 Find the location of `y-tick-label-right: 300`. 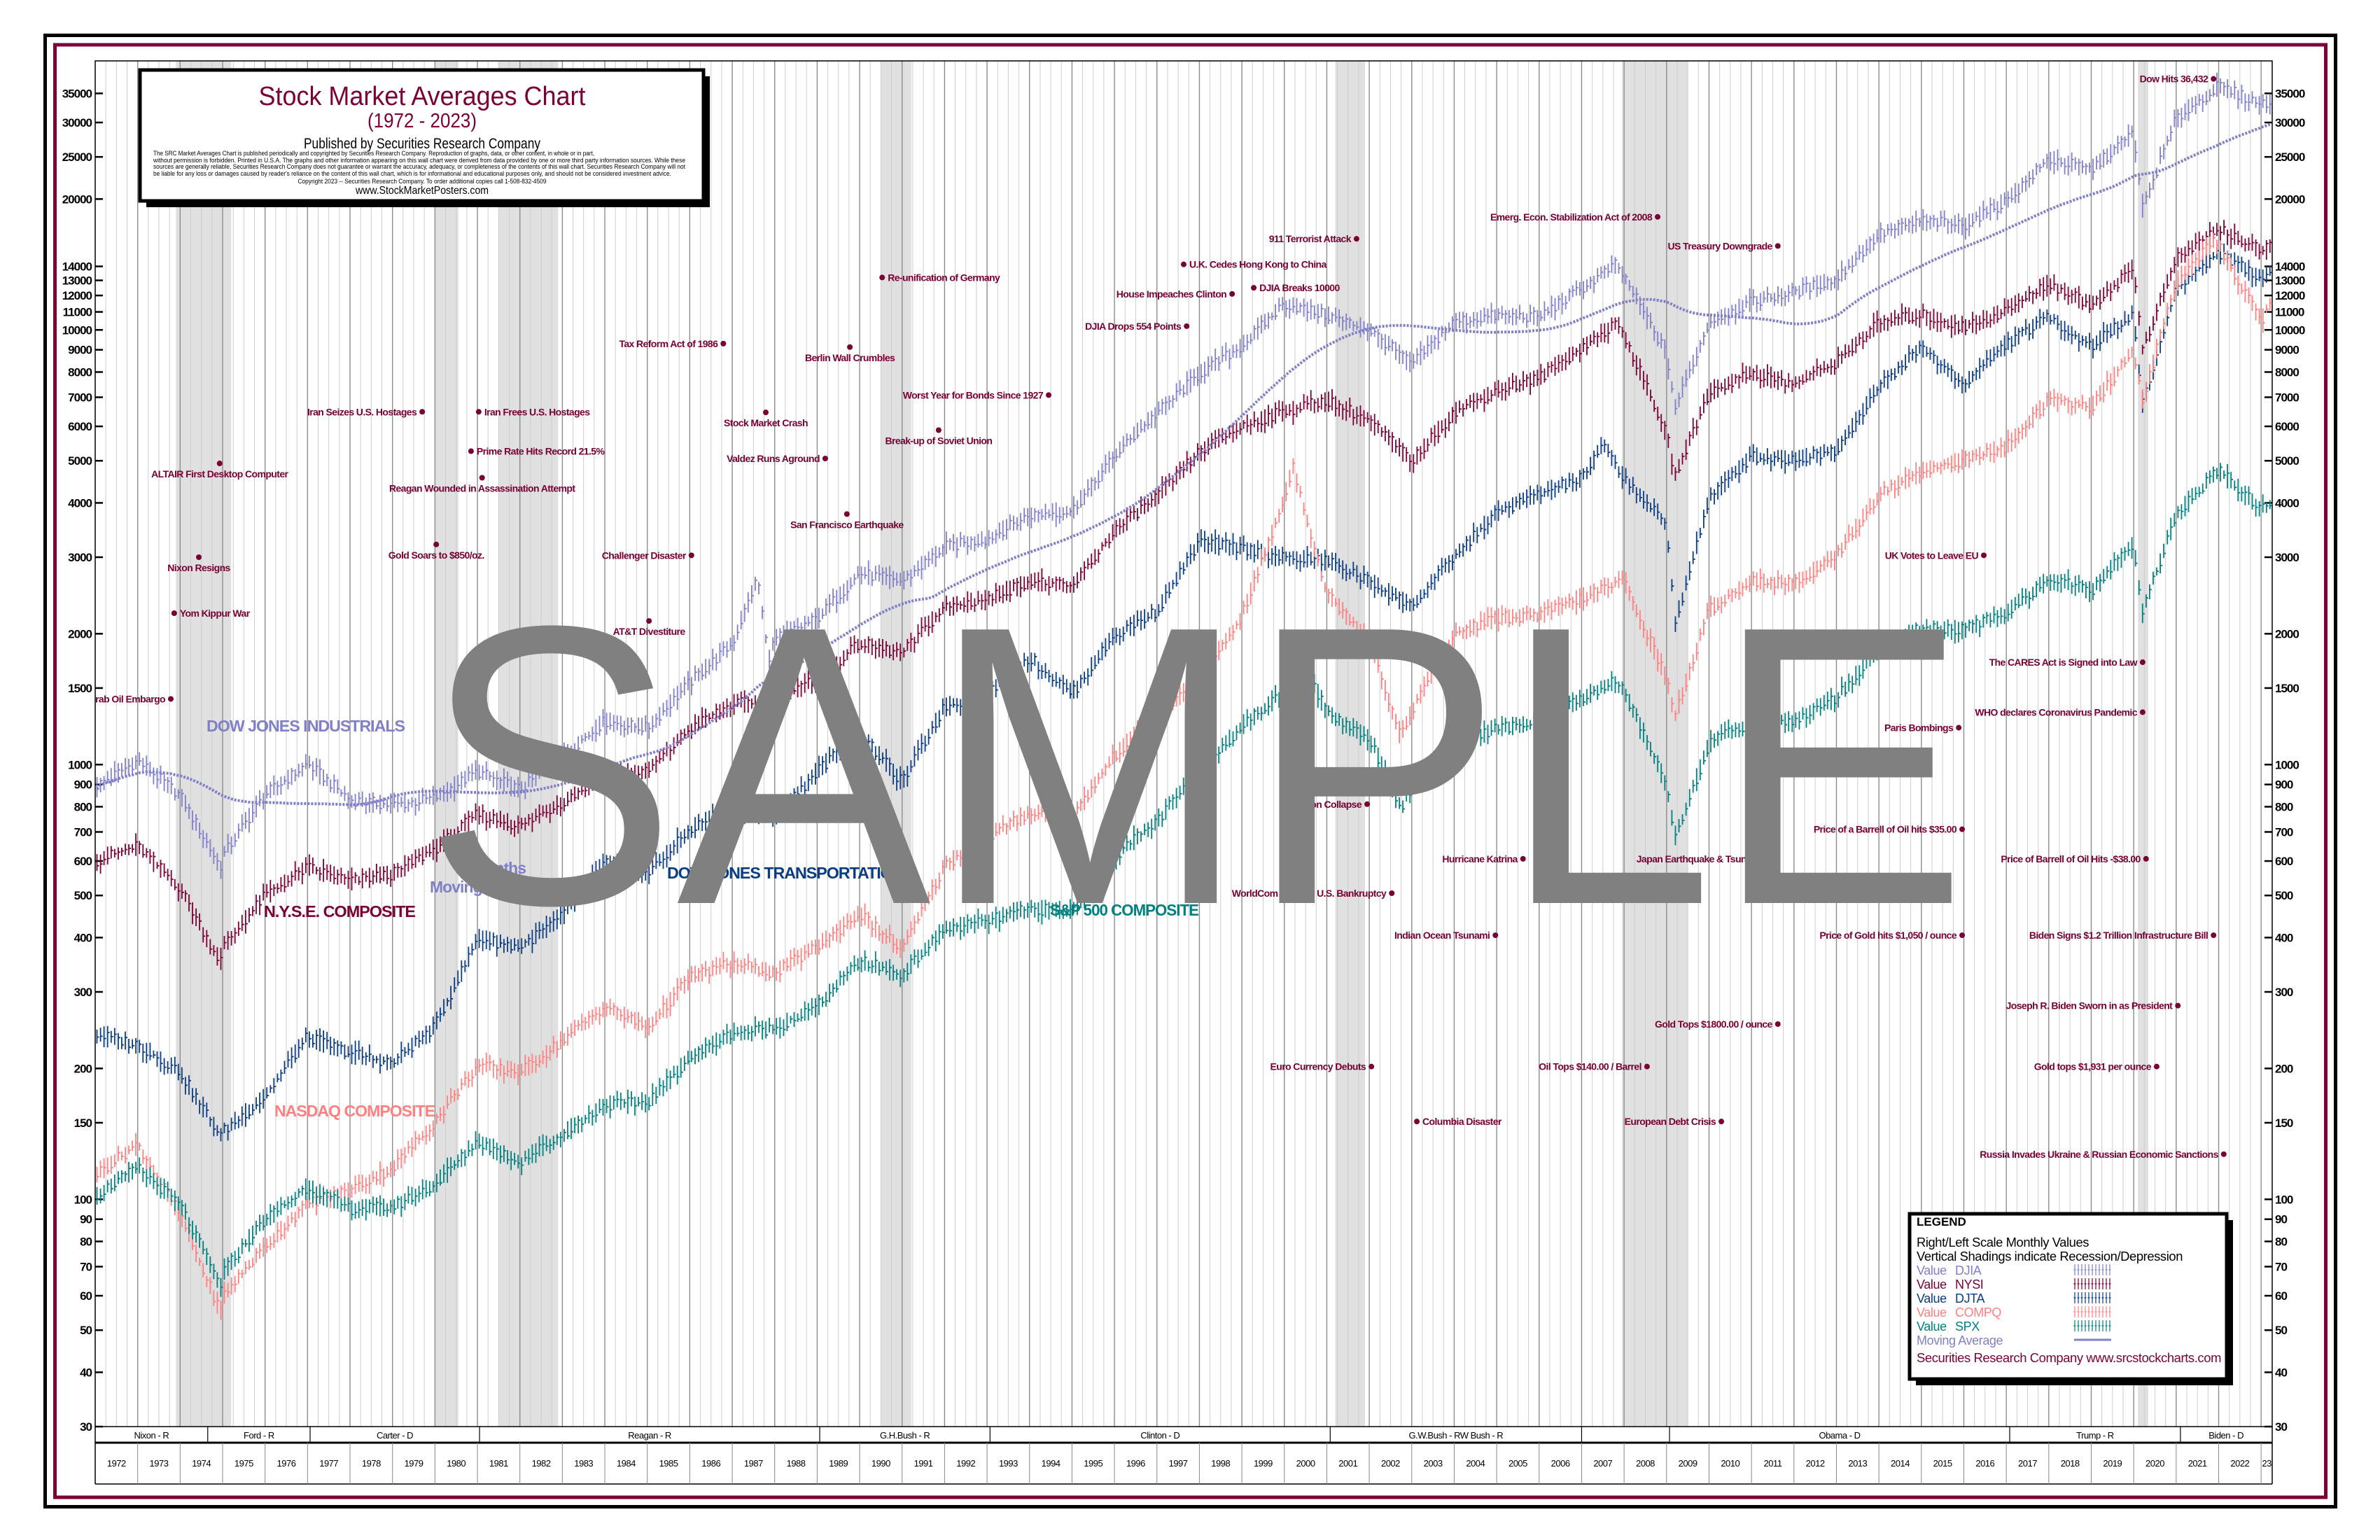

y-tick-label-right: 300 is located at coordinates (2284, 992).